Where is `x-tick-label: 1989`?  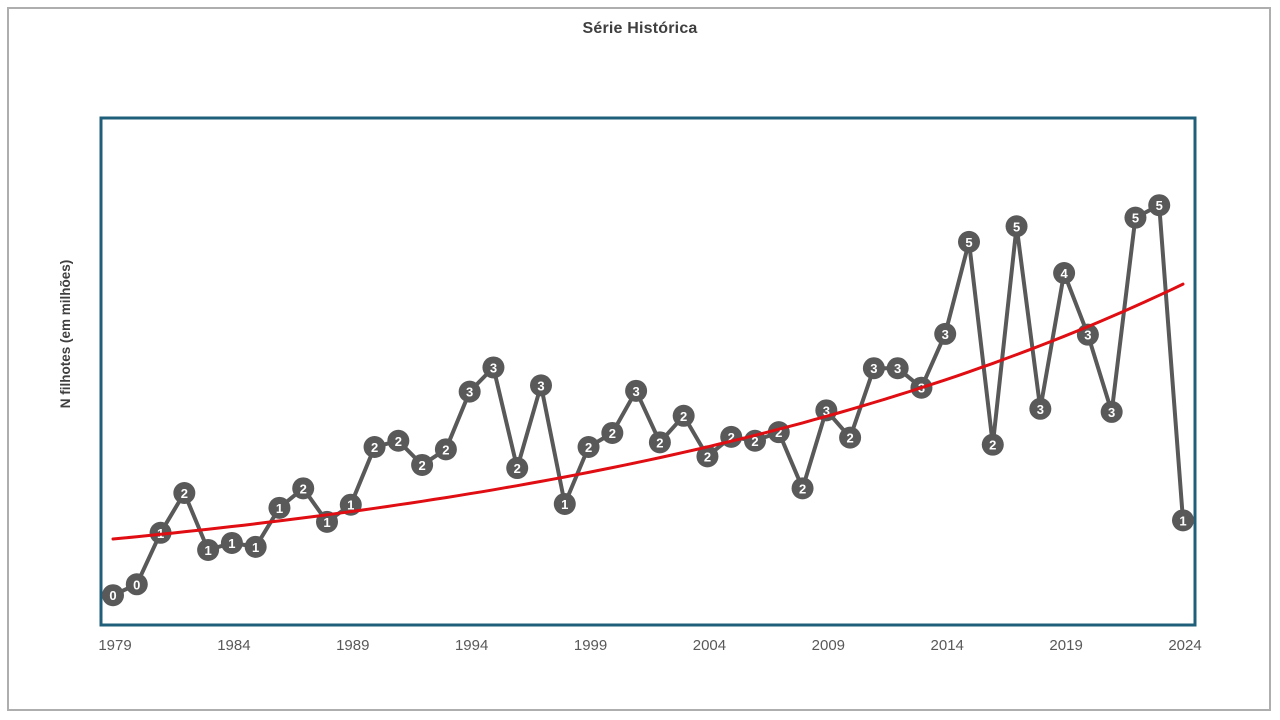 x-tick-label: 1989 is located at coordinates (352, 645).